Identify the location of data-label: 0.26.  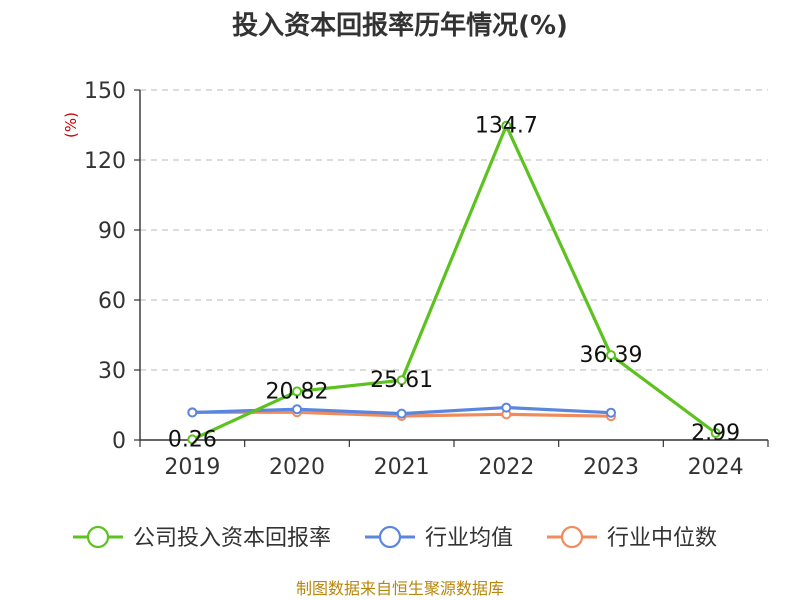
(192, 439).